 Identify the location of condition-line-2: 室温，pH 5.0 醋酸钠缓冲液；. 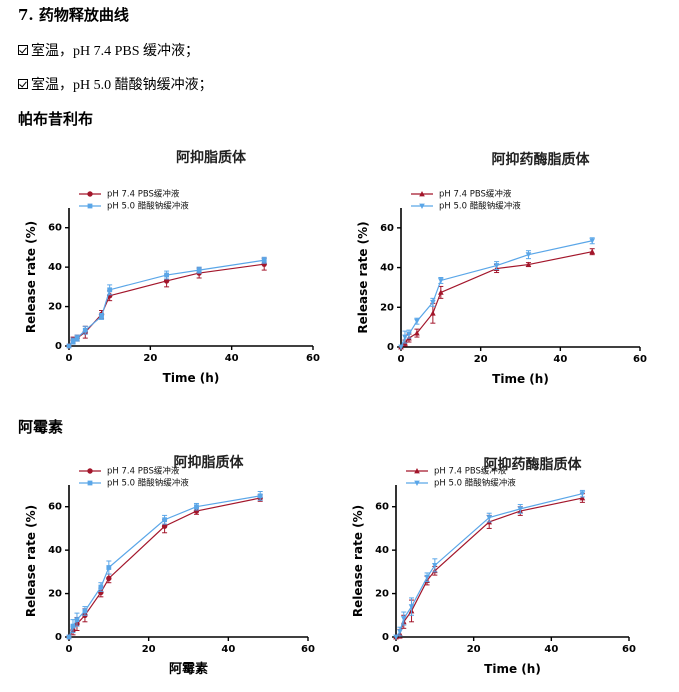
(115, 84).